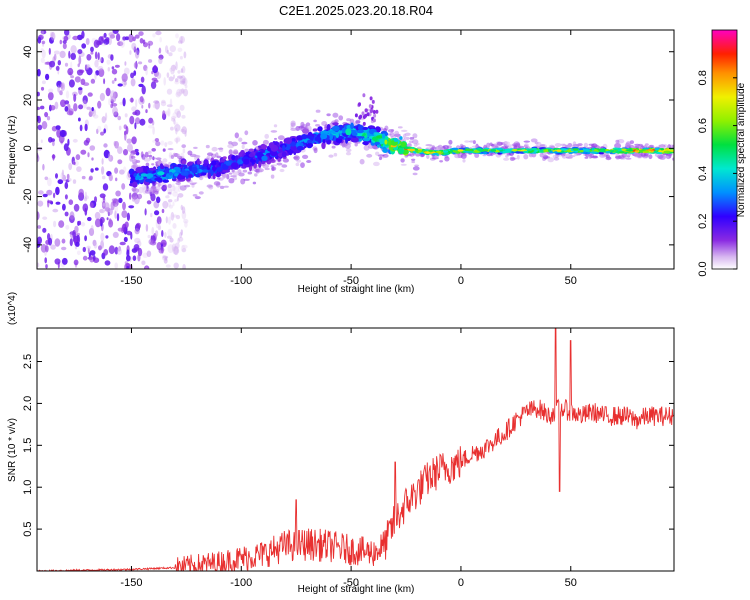 This screenshot has width=750, height=600. I want to click on x-tick-label: -50, so click(351, 281).